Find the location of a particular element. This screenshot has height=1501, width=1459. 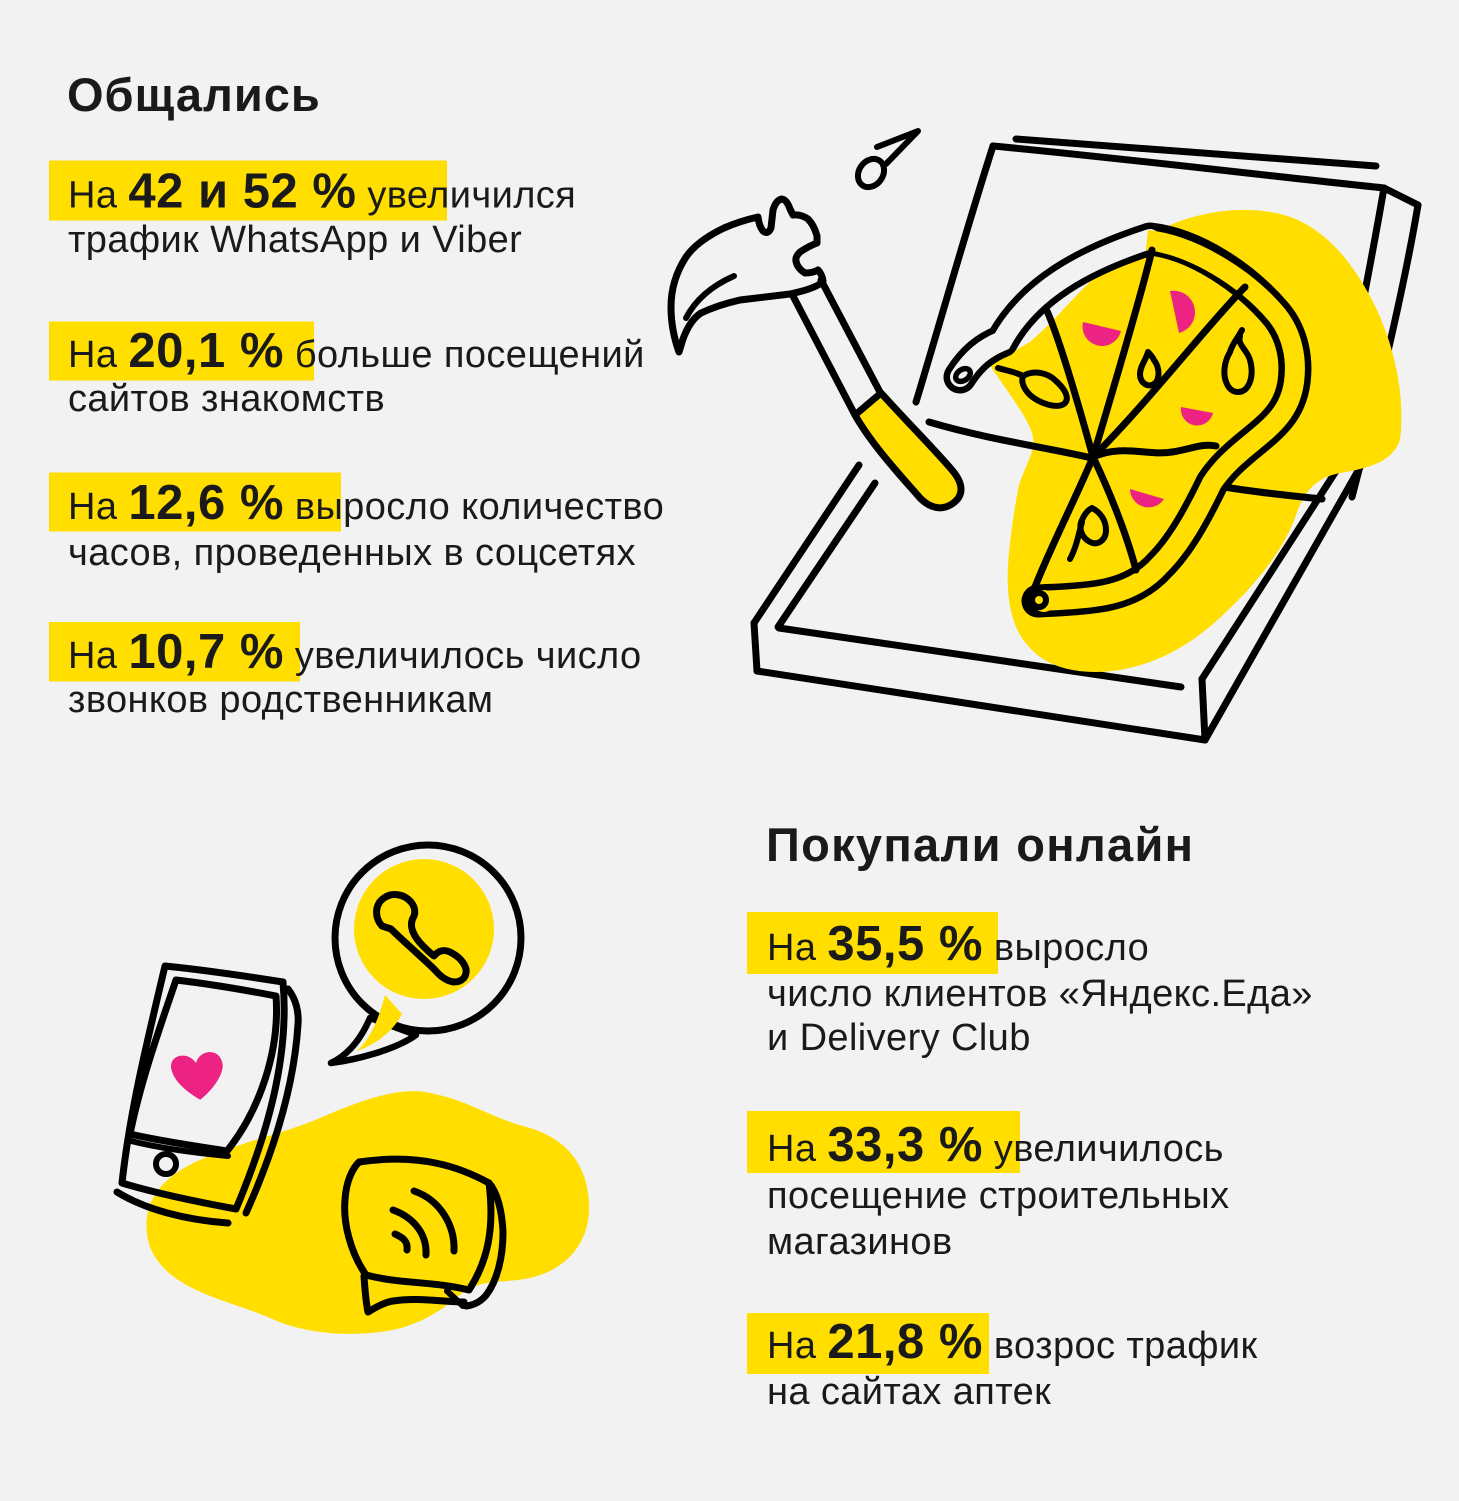

svg-text: магазинов is located at coordinates (860, 1242).